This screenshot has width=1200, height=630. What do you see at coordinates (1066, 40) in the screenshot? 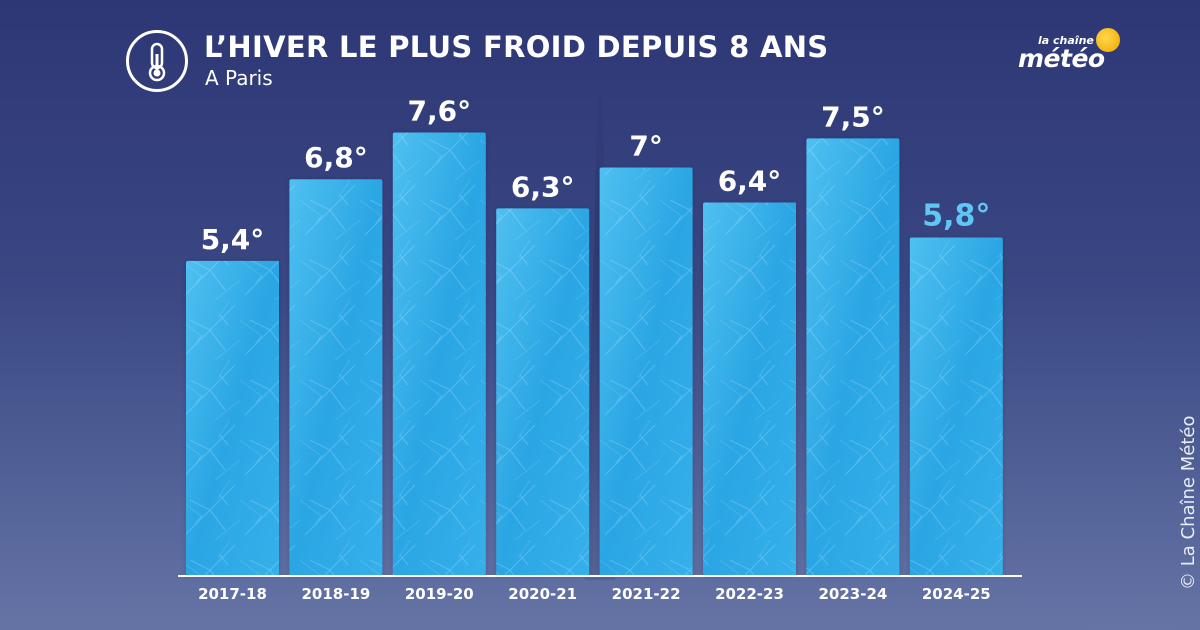
I see `logo-top-text: la chaîne` at bounding box center [1066, 40].